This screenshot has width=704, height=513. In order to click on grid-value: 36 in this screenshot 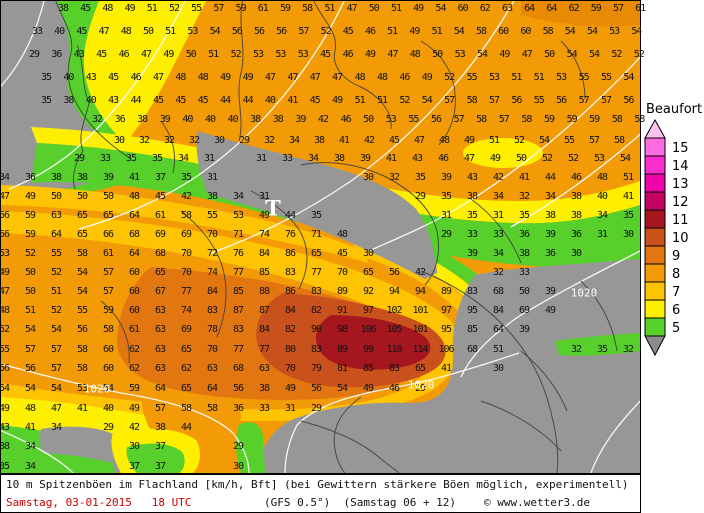, I will do `click(120, 119)`.